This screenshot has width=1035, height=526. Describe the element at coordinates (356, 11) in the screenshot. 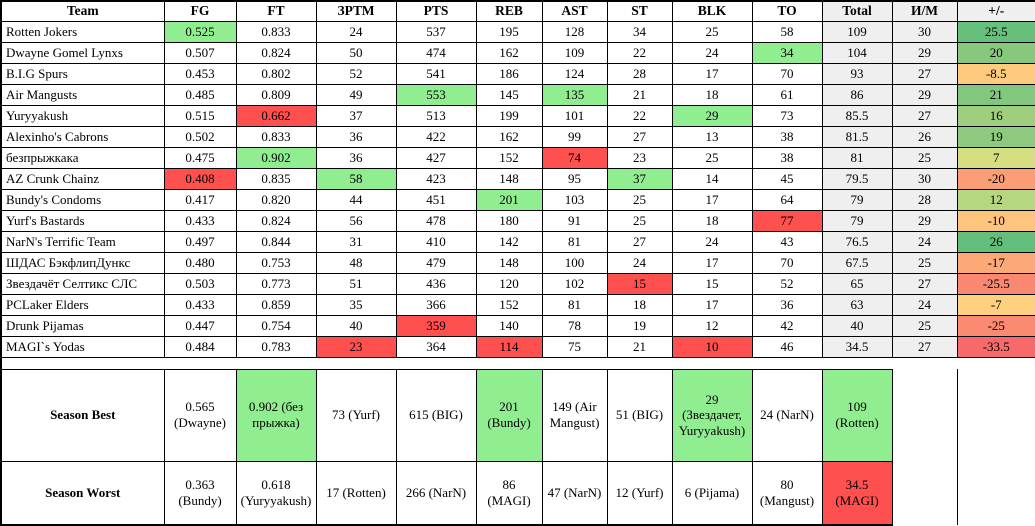

I see `column-header-3ptm: ЗРТМ` at that location.